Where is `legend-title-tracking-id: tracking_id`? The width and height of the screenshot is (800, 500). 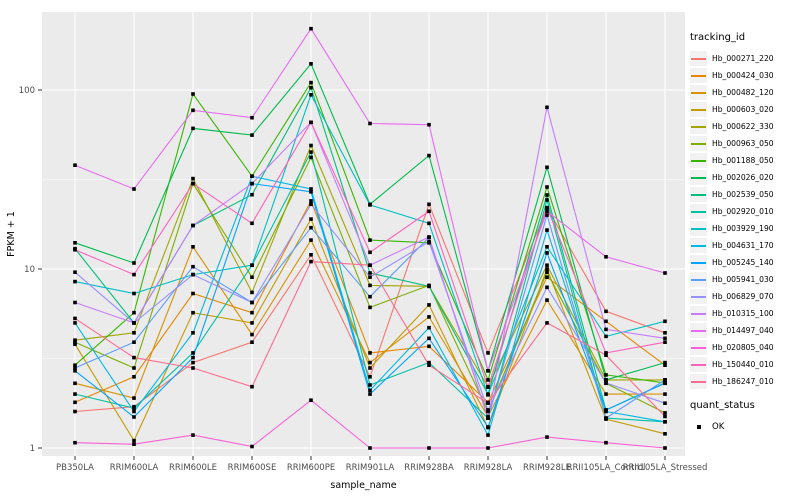 legend-title-tracking-id: tracking_id is located at coordinates (718, 37).